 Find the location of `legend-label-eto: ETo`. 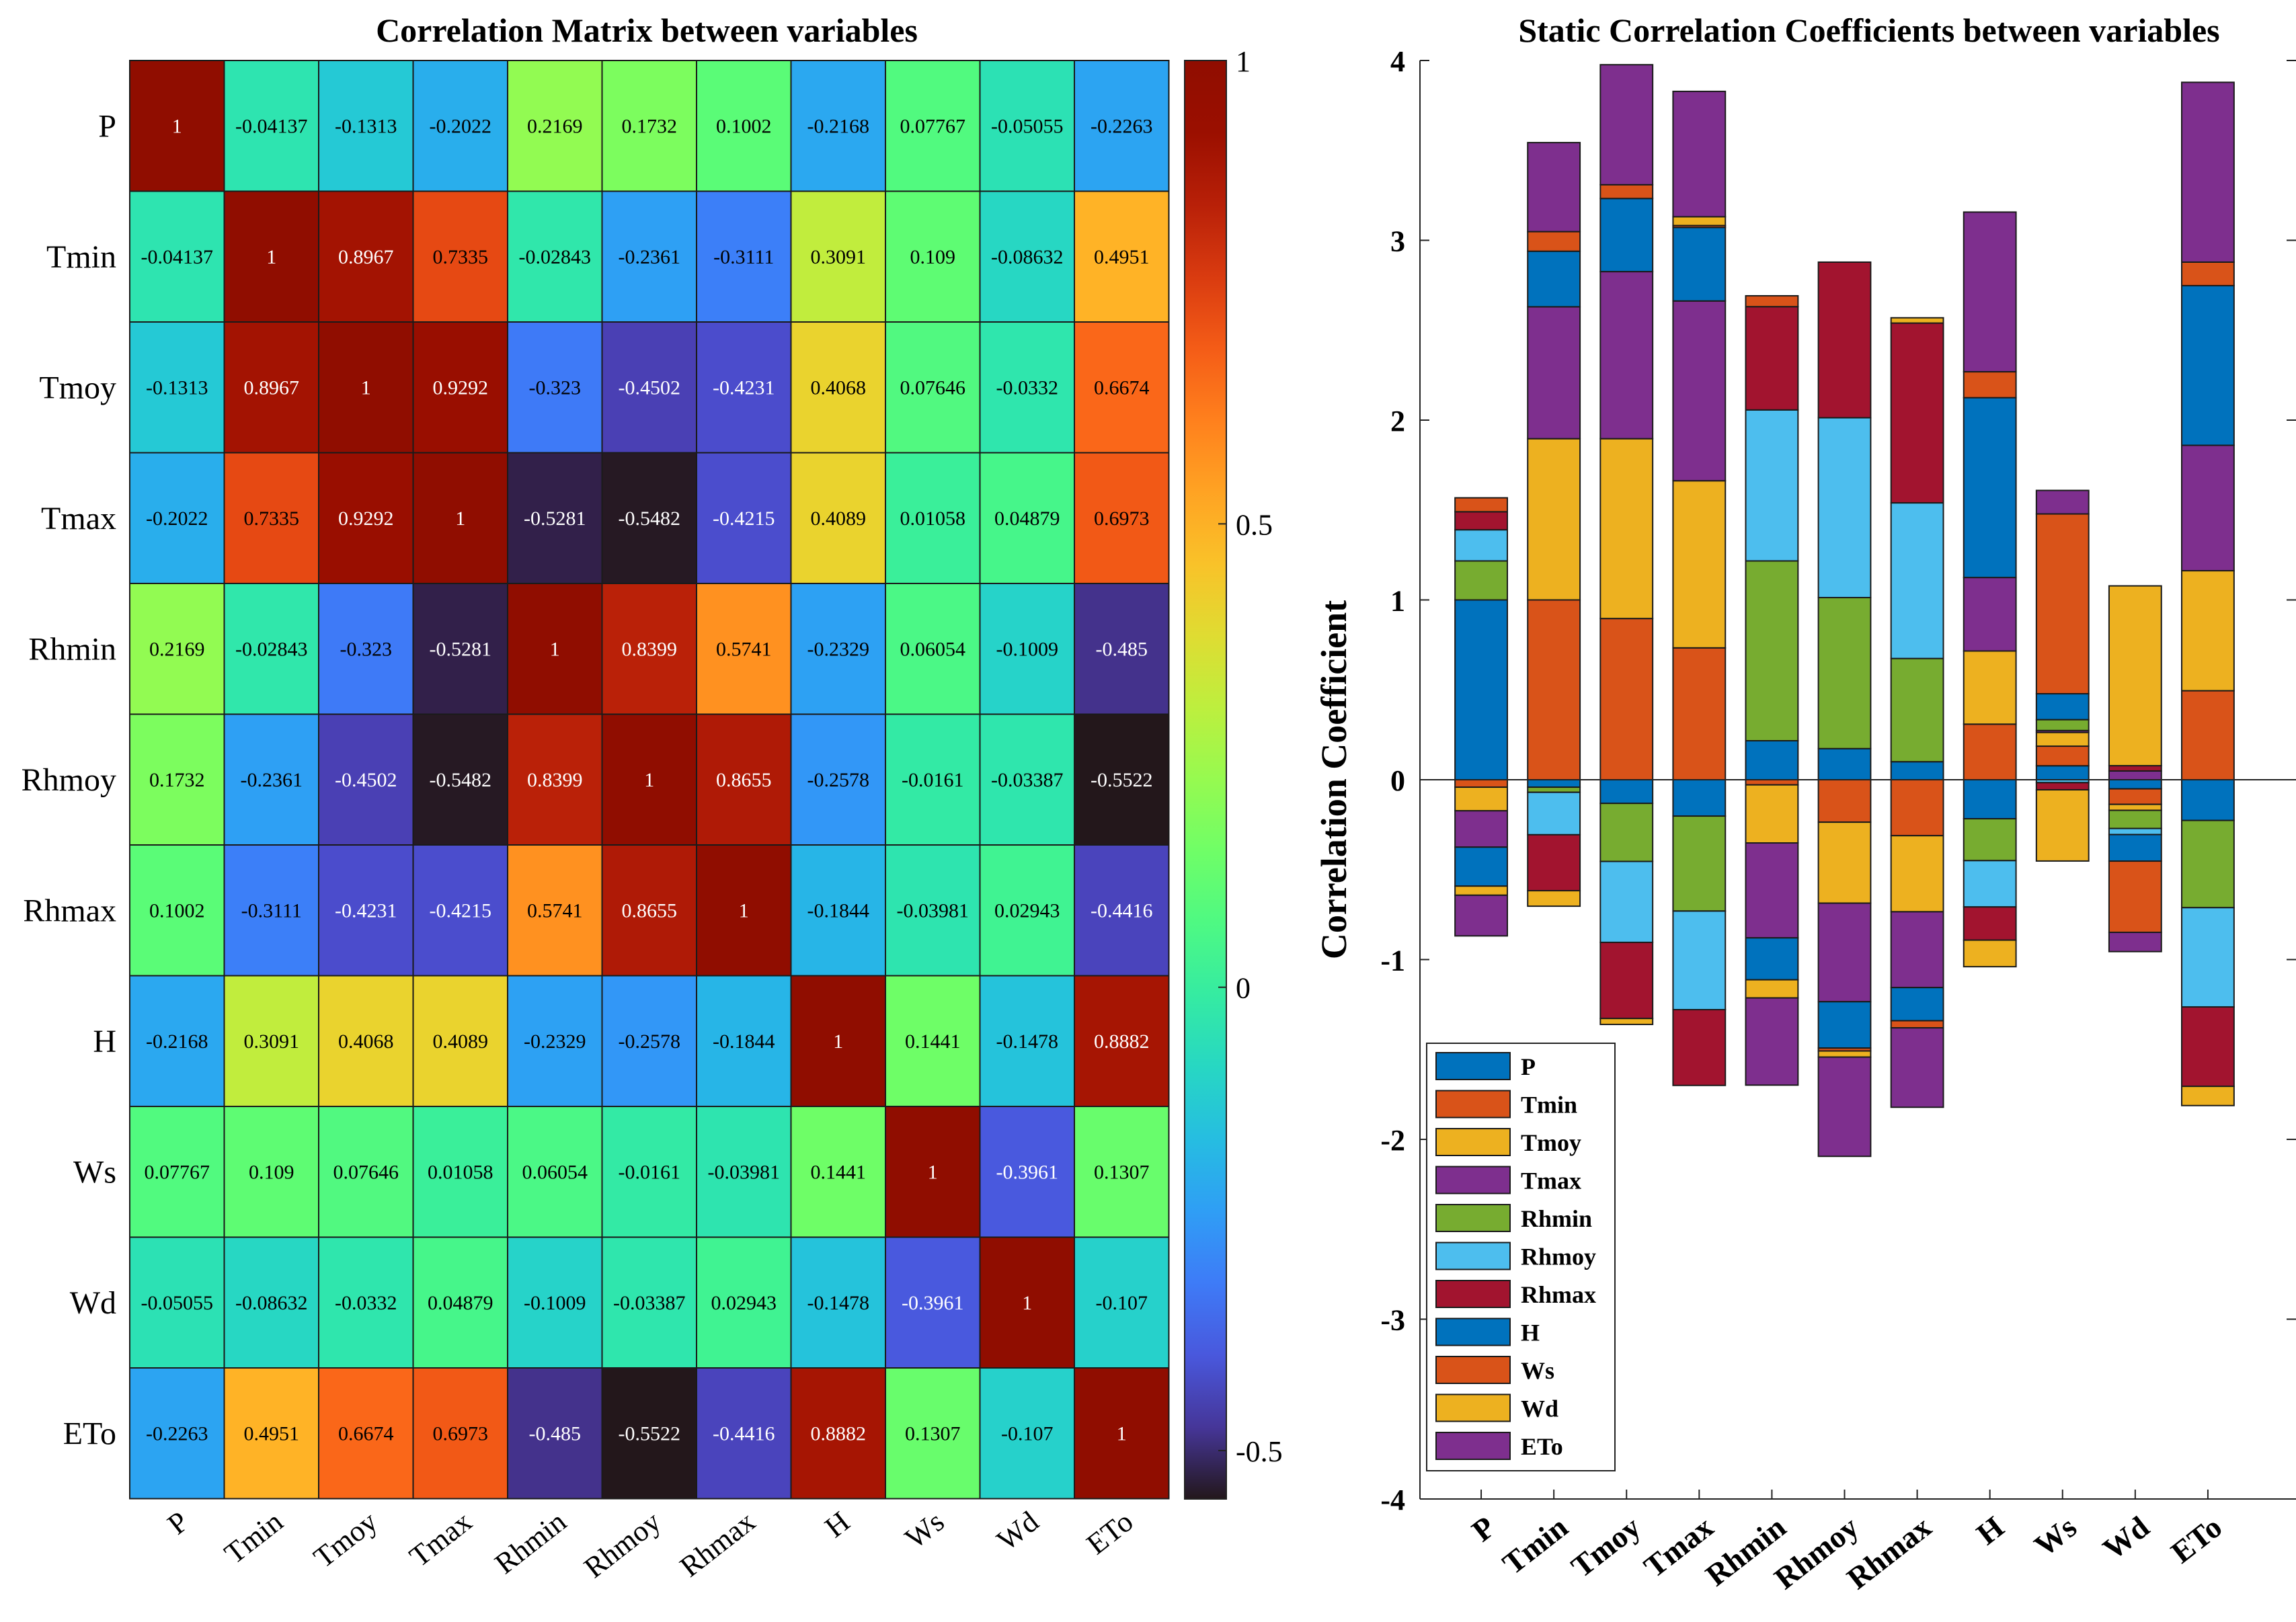

legend-label-eto: ETo is located at coordinates (1542, 1446).